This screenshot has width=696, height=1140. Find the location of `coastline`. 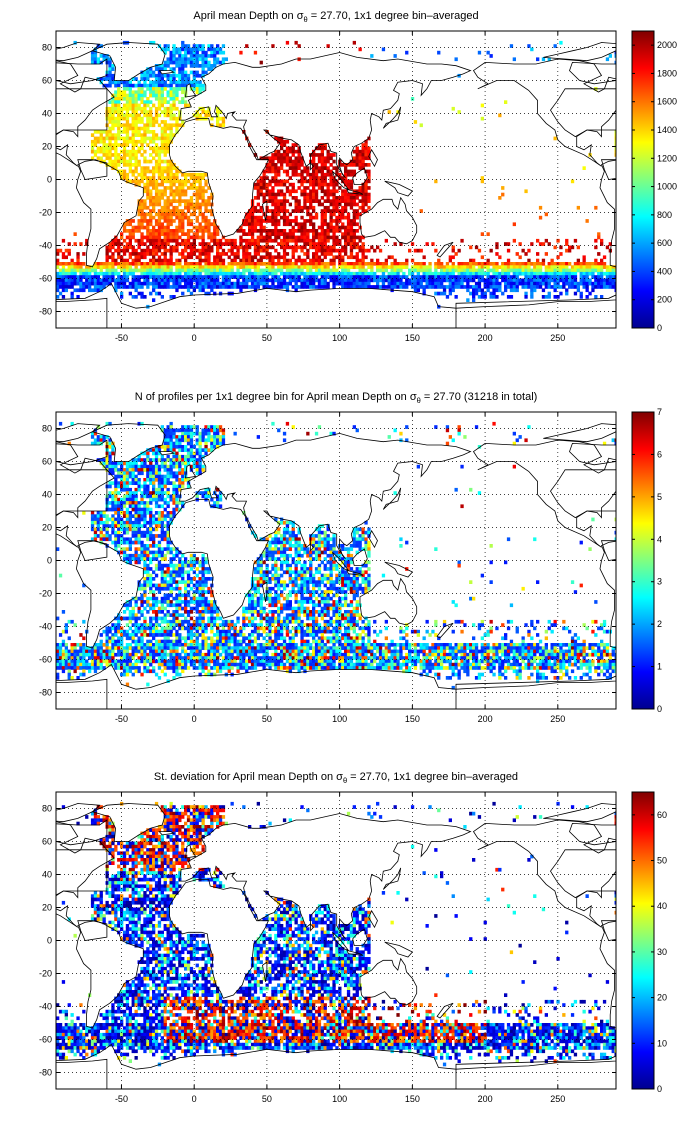

coastline is located at coordinates (128, 61).